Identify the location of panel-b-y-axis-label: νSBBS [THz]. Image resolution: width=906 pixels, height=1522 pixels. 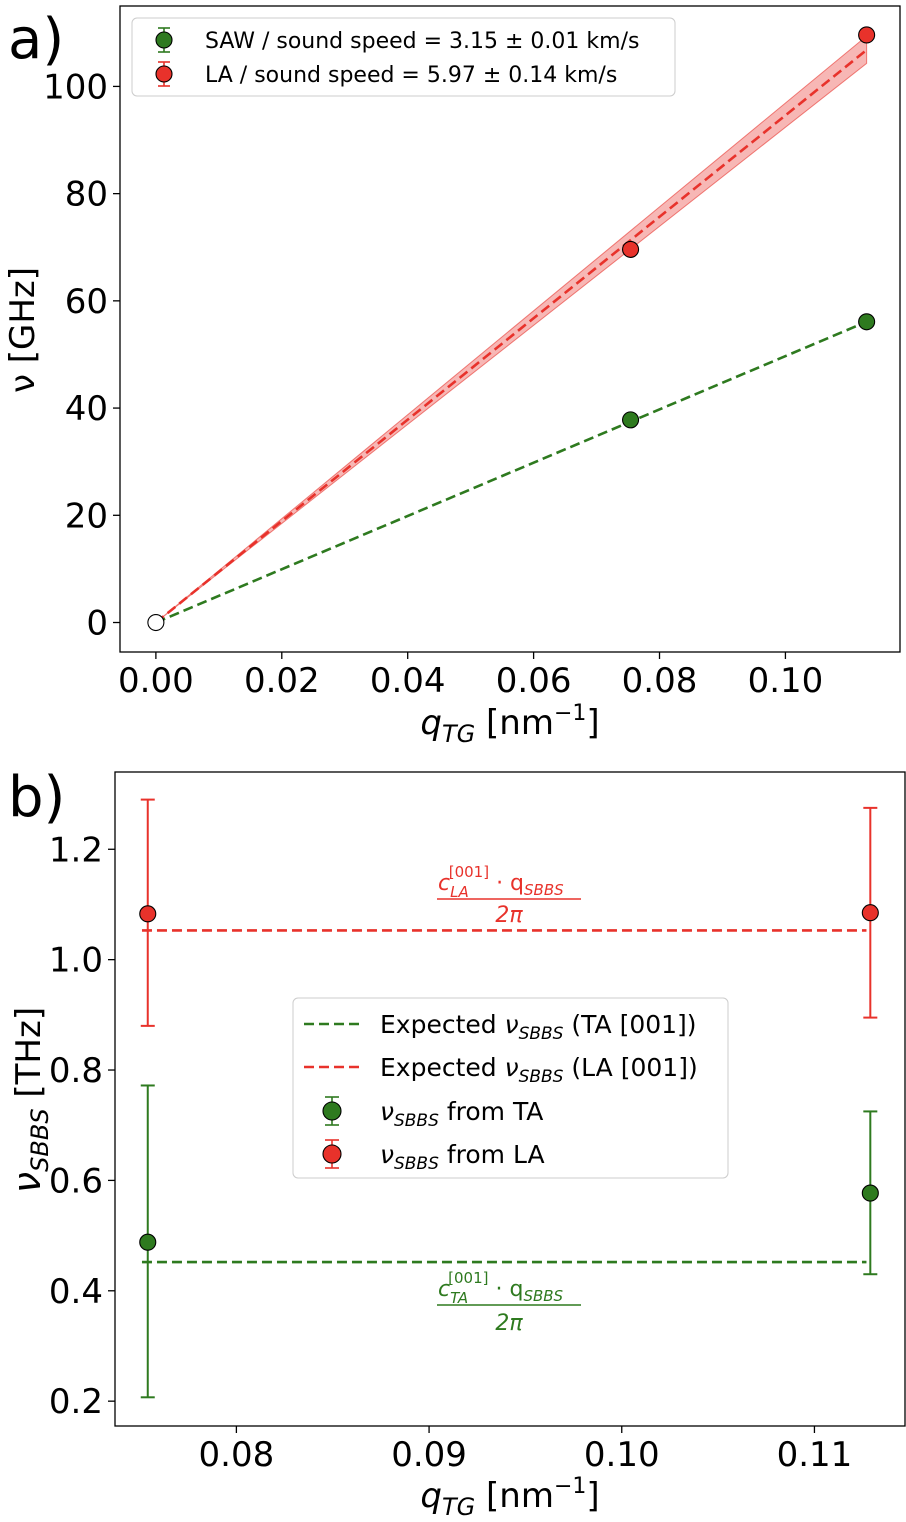
(29, 1100).